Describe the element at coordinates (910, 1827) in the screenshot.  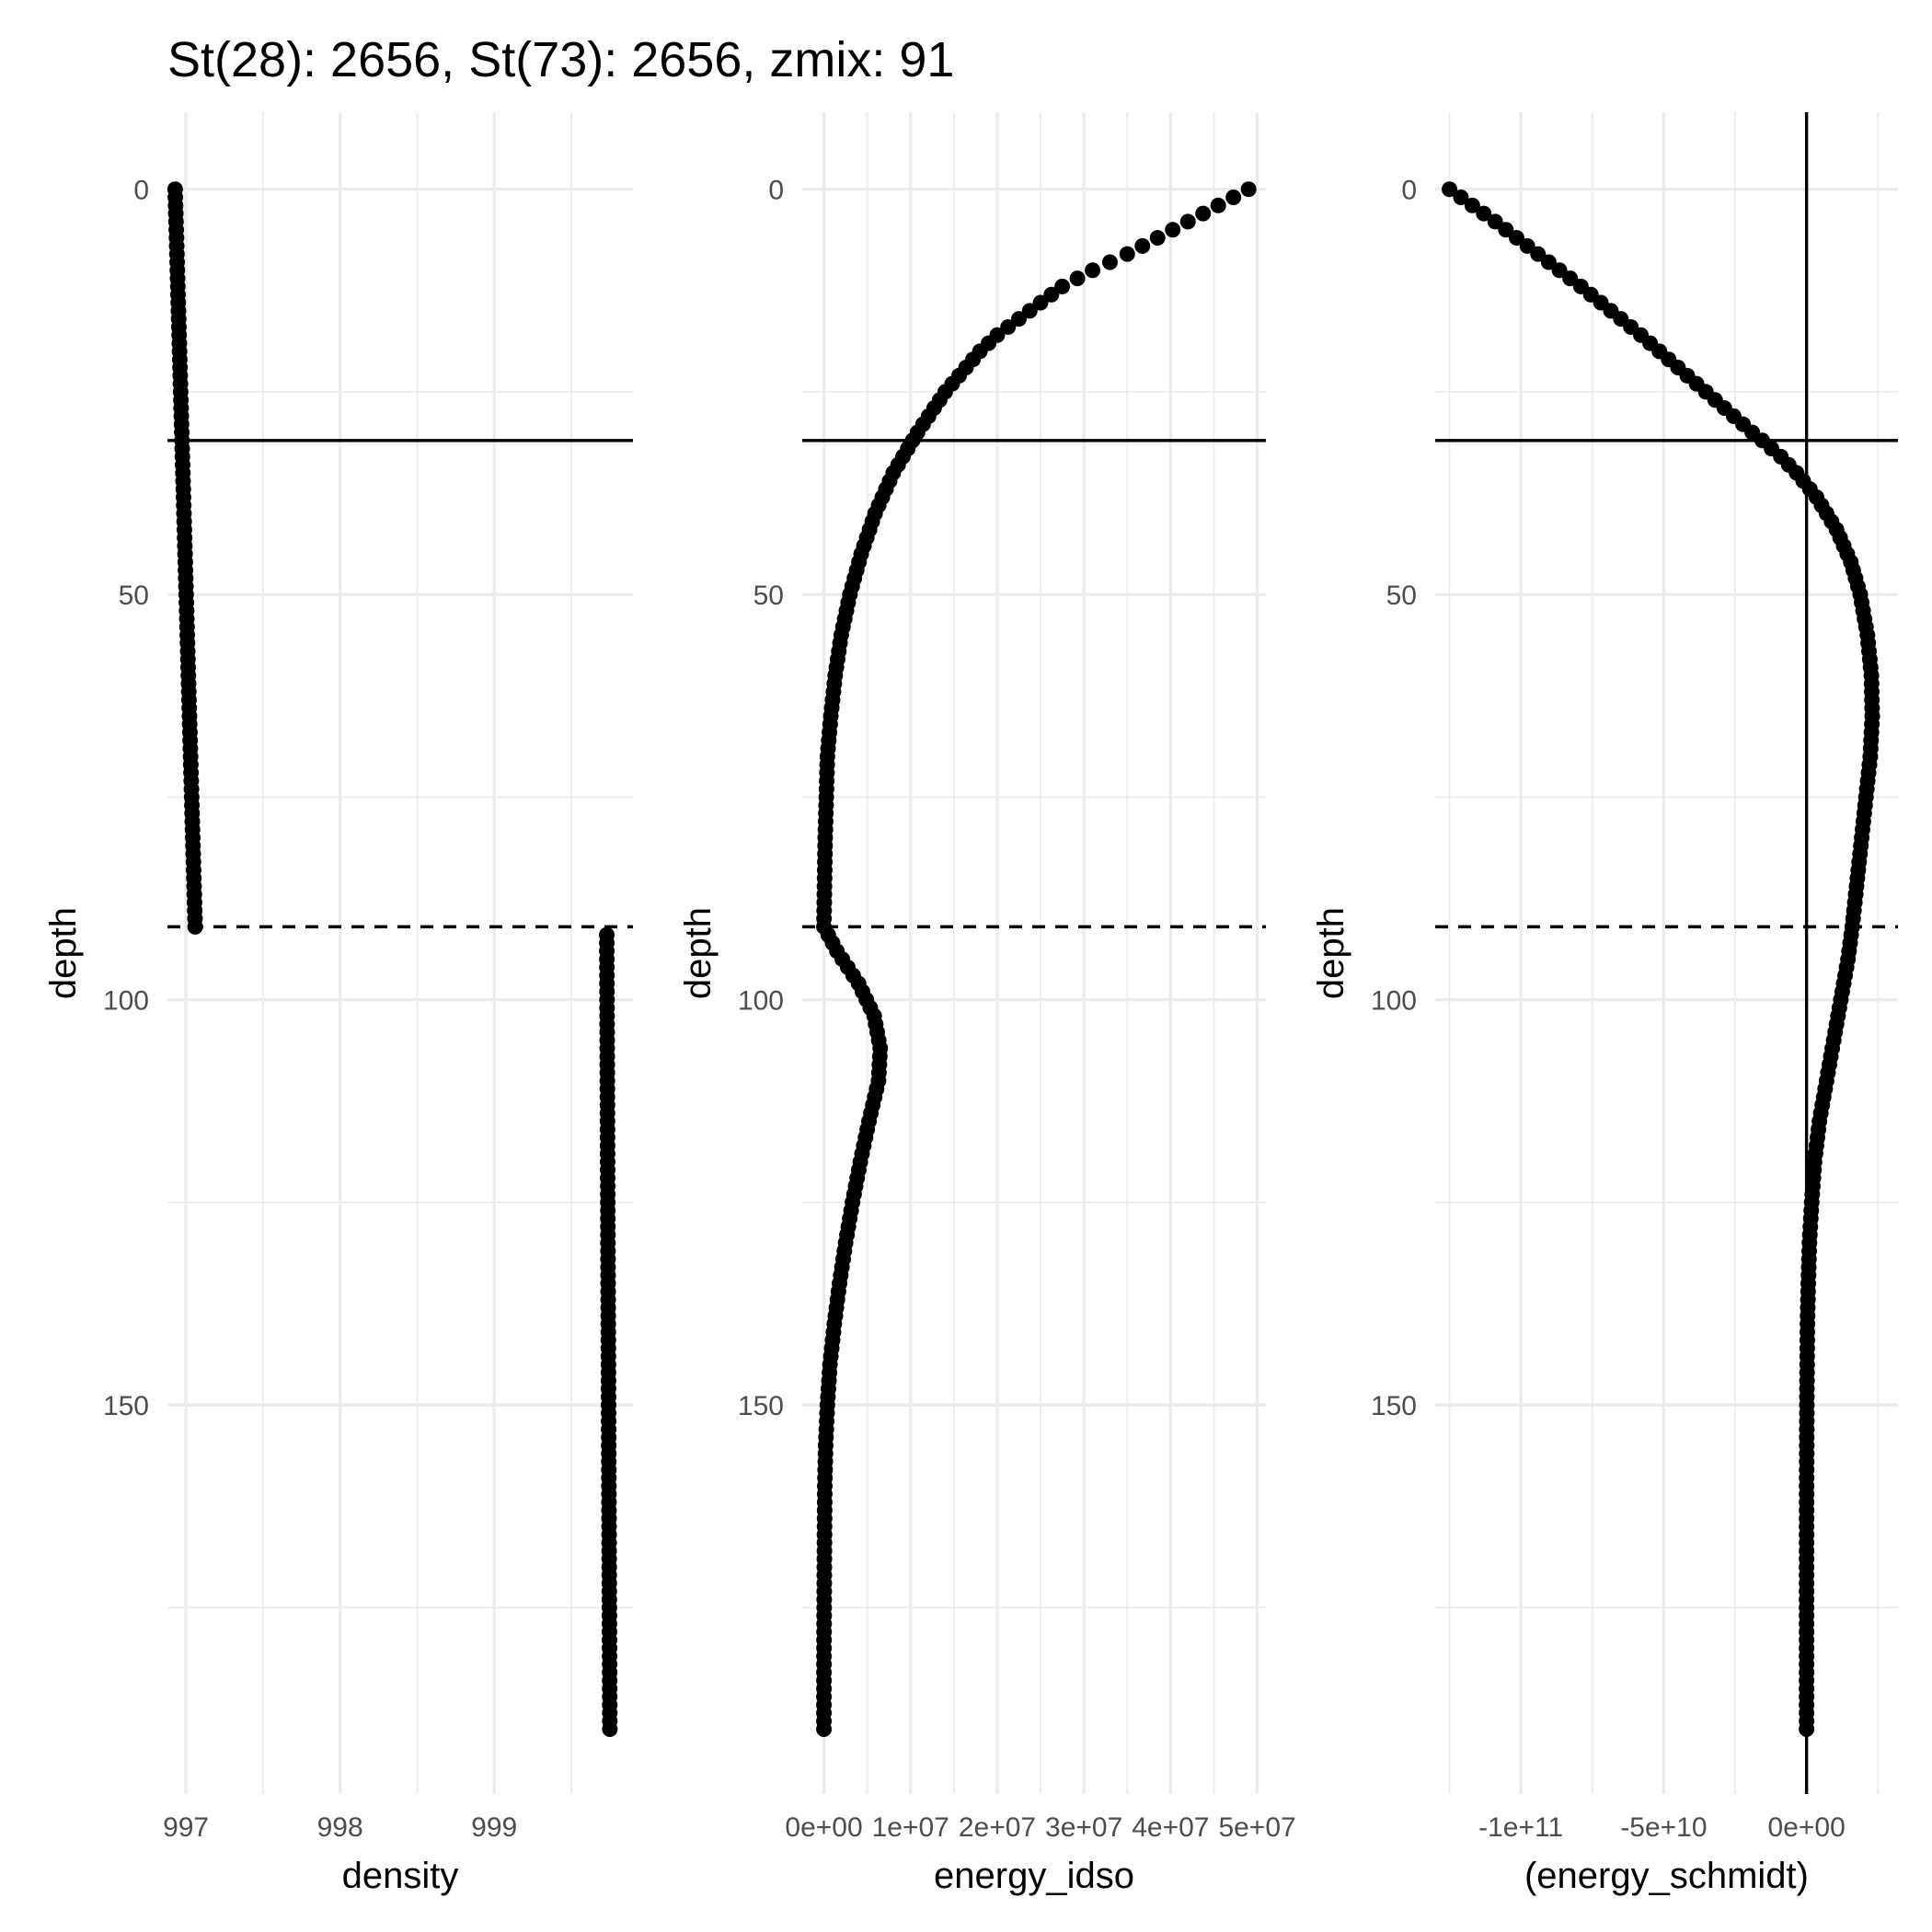
I see `x-tick-label: 1e+07` at that location.